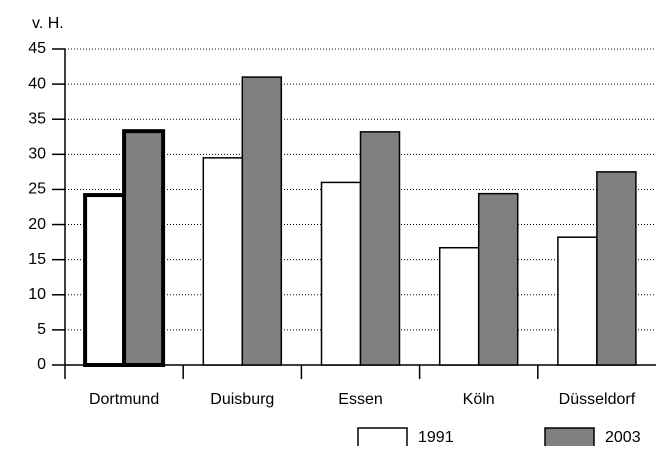 This screenshot has width=656, height=451. I want to click on x-tick-label: Köln, so click(479, 399).